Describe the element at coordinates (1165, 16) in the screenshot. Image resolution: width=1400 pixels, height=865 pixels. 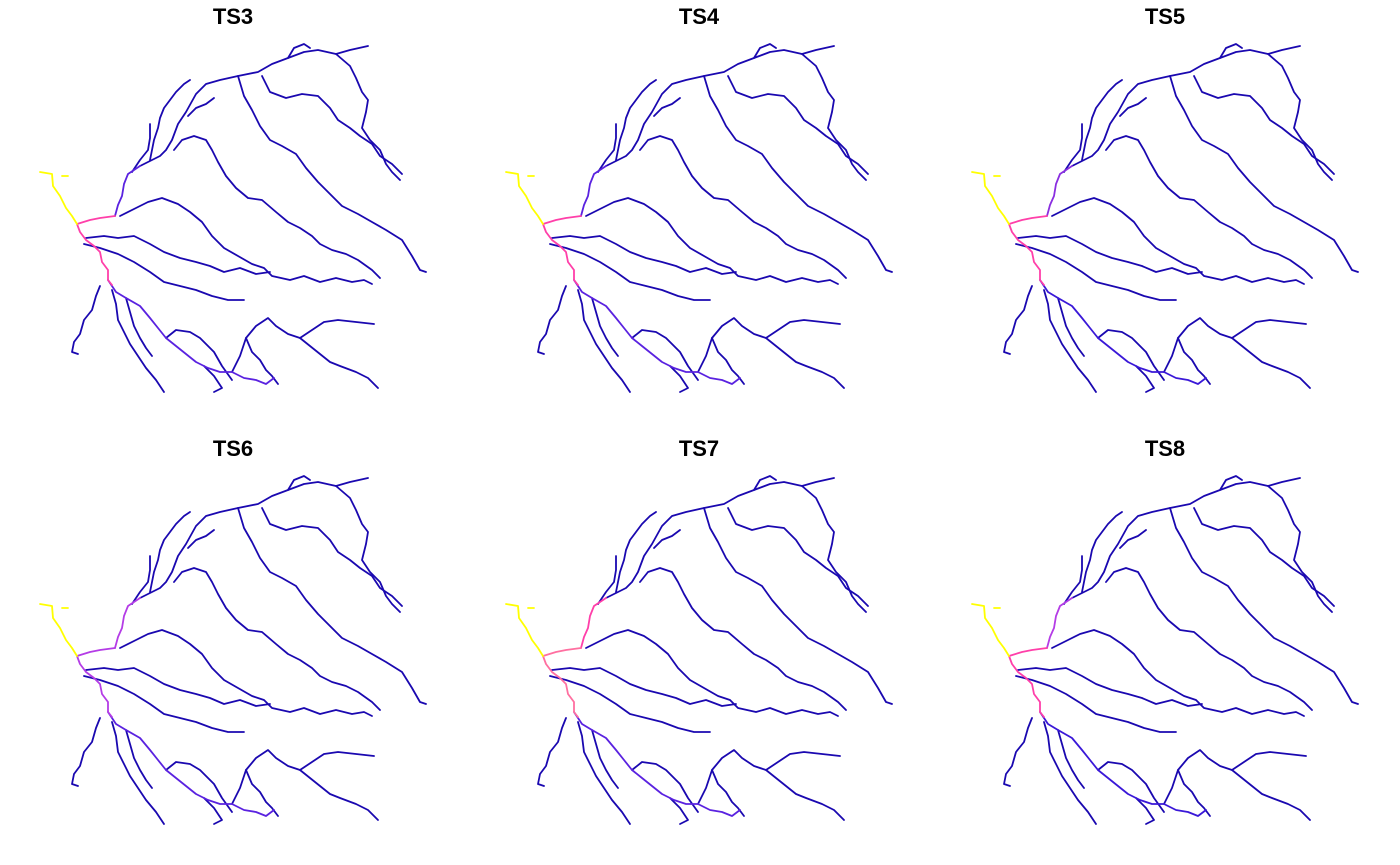
I see `panel-title: TS5` at that location.